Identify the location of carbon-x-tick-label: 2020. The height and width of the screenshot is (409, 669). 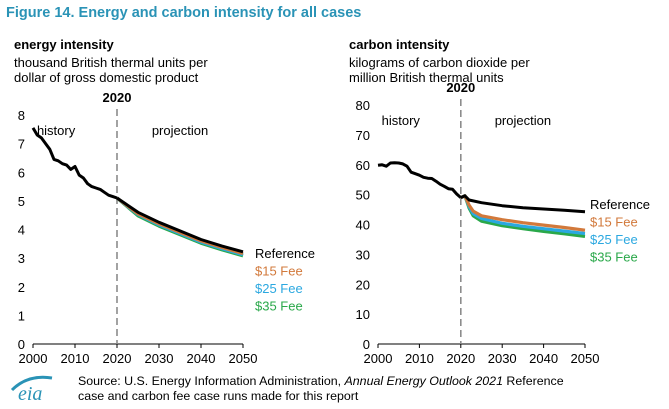
(460, 358).